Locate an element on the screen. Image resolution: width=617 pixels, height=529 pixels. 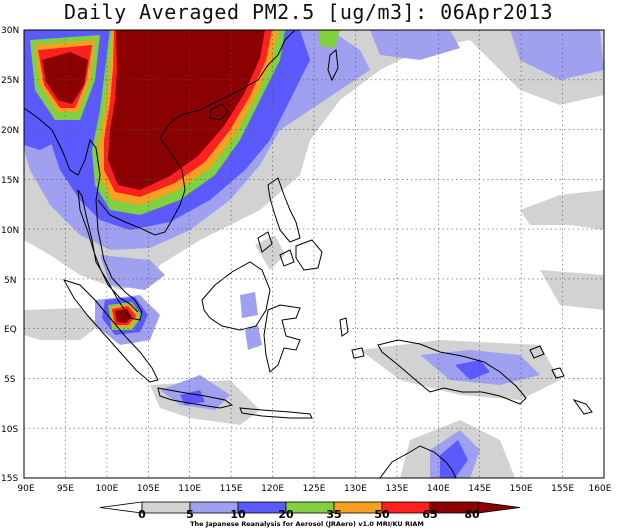
lon-label: 90E is located at coordinates (25, 489).